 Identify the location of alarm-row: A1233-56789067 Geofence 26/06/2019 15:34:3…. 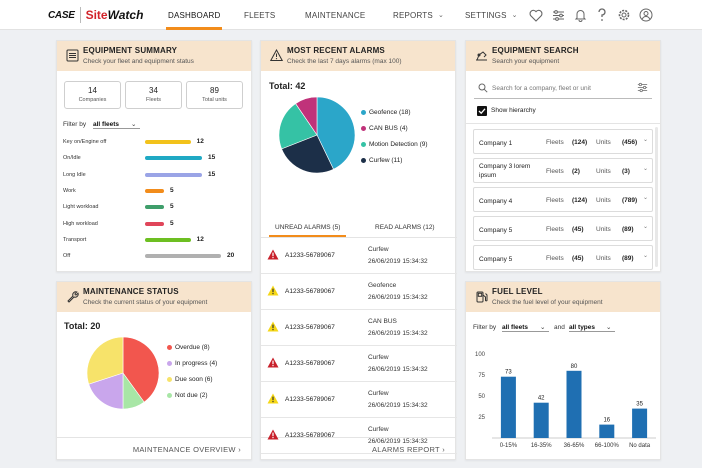
(359, 292).